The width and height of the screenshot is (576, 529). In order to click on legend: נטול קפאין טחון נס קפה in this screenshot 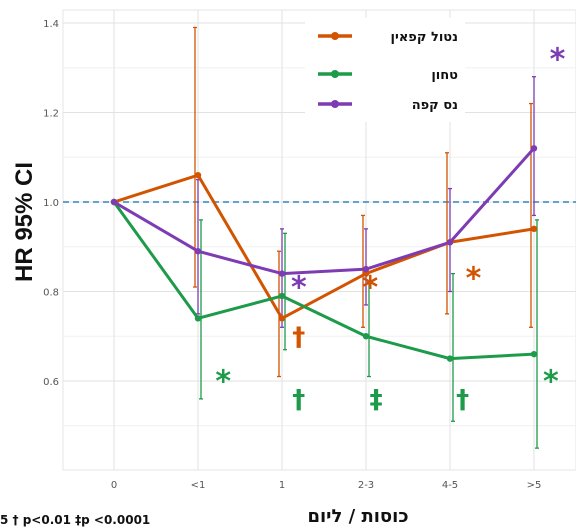, I will do `click(385, 70)`.